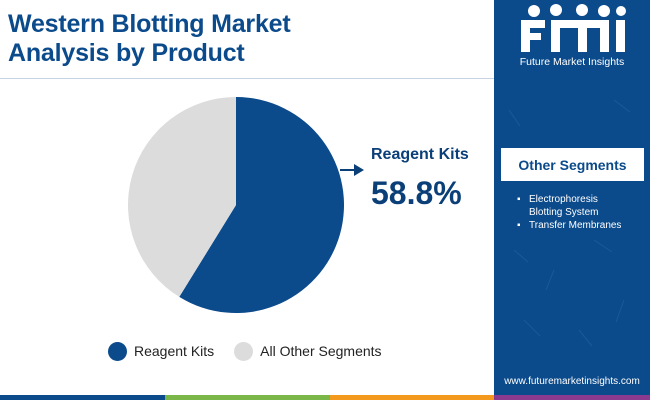 The width and height of the screenshot is (650, 400). I want to click on pie-slice-reagent-kits, so click(261, 205).